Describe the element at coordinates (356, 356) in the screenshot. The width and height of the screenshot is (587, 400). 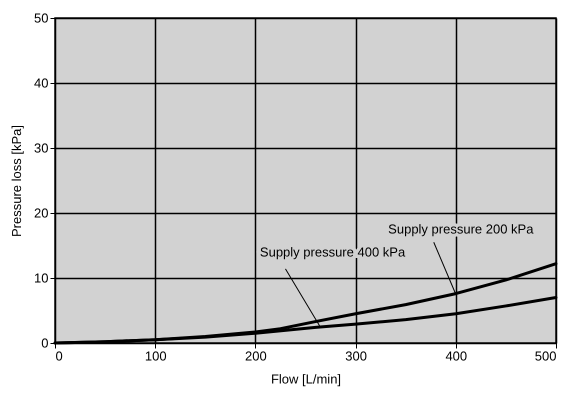
I see `x-tick-label: 300` at that location.